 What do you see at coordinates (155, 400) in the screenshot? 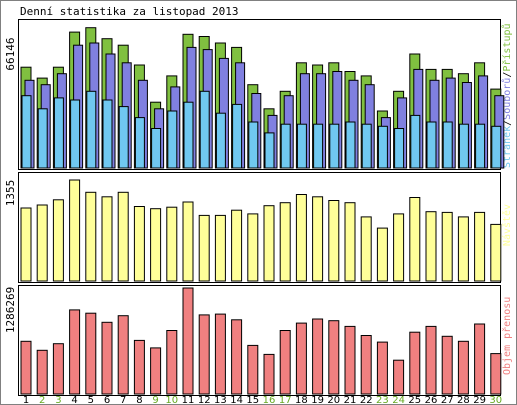
I see `x-tick-label: 9` at bounding box center [155, 400].